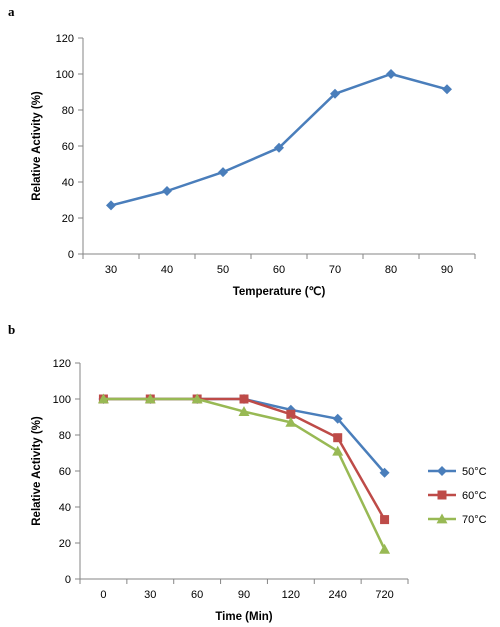 This screenshot has width=500, height=627. What do you see at coordinates (291, 595) in the screenshot?
I see `x-tick-label: 120` at bounding box center [291, 595].